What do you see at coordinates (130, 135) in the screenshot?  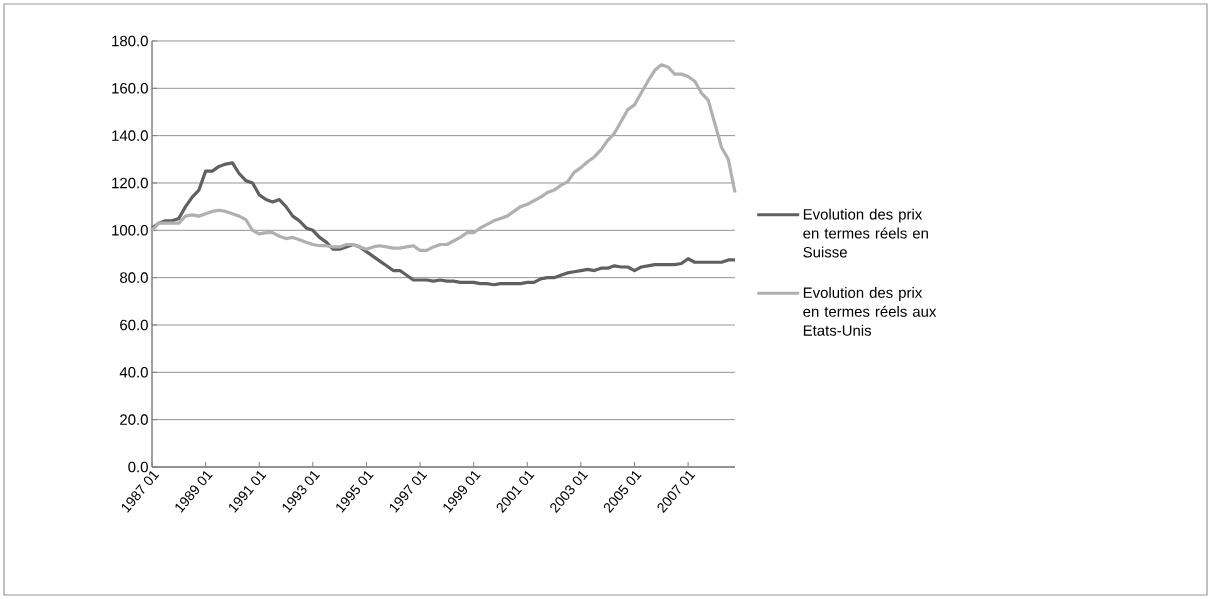 I see `y-tick-label: 140.0` at bounding box center [130, 135].